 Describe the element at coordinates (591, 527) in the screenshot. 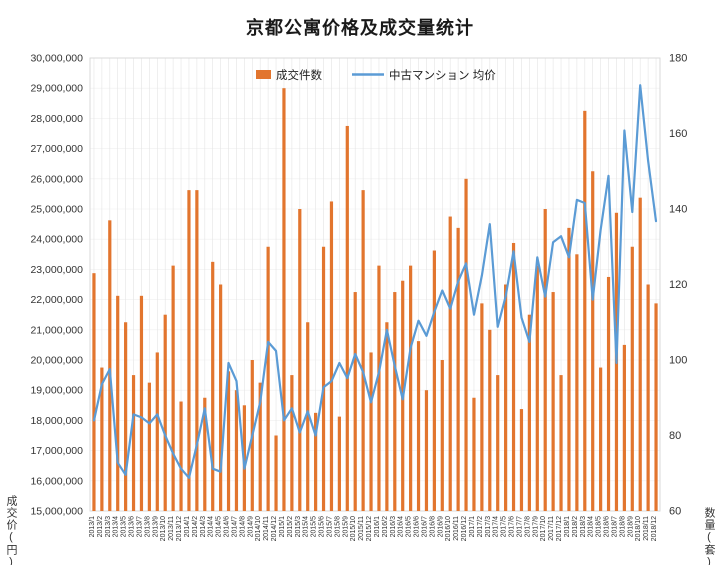

I see `x-tick-label: 2018/4` at that location.